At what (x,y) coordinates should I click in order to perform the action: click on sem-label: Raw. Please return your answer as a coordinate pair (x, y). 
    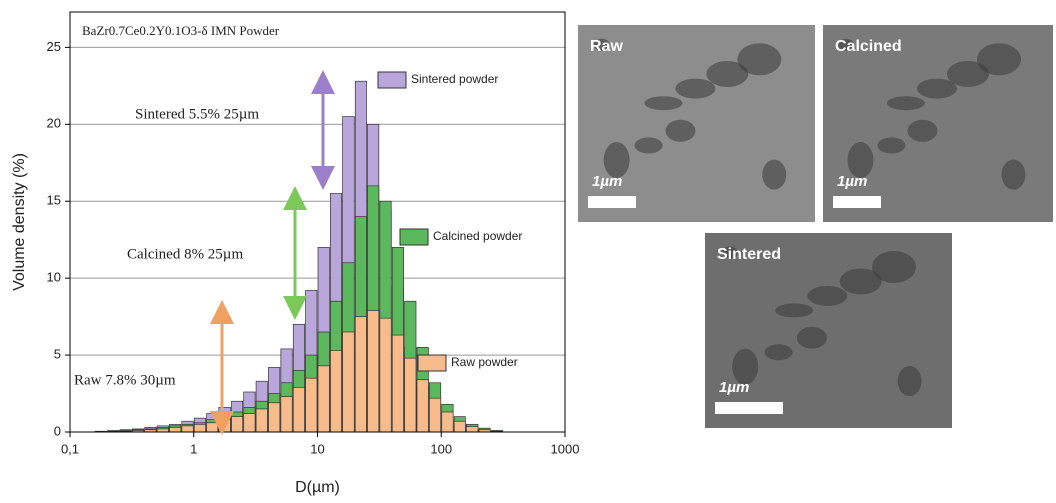
    Looking at the image, I should click on (606, 46).